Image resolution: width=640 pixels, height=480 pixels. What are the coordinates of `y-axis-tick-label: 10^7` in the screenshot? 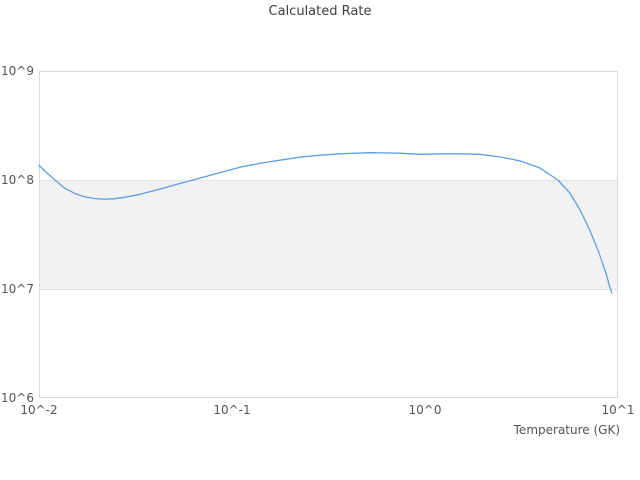 It's located at (17, 289).